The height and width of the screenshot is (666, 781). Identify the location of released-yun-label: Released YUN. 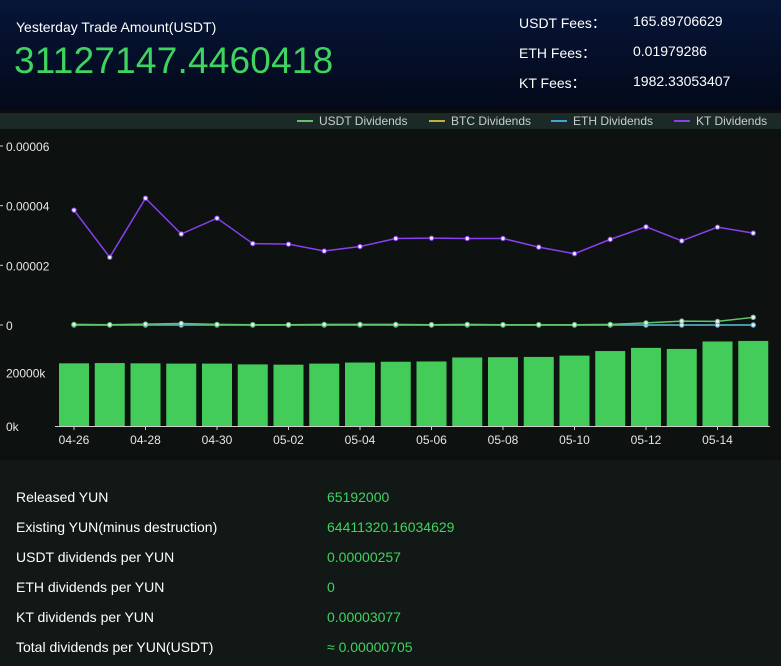
(62, 497).